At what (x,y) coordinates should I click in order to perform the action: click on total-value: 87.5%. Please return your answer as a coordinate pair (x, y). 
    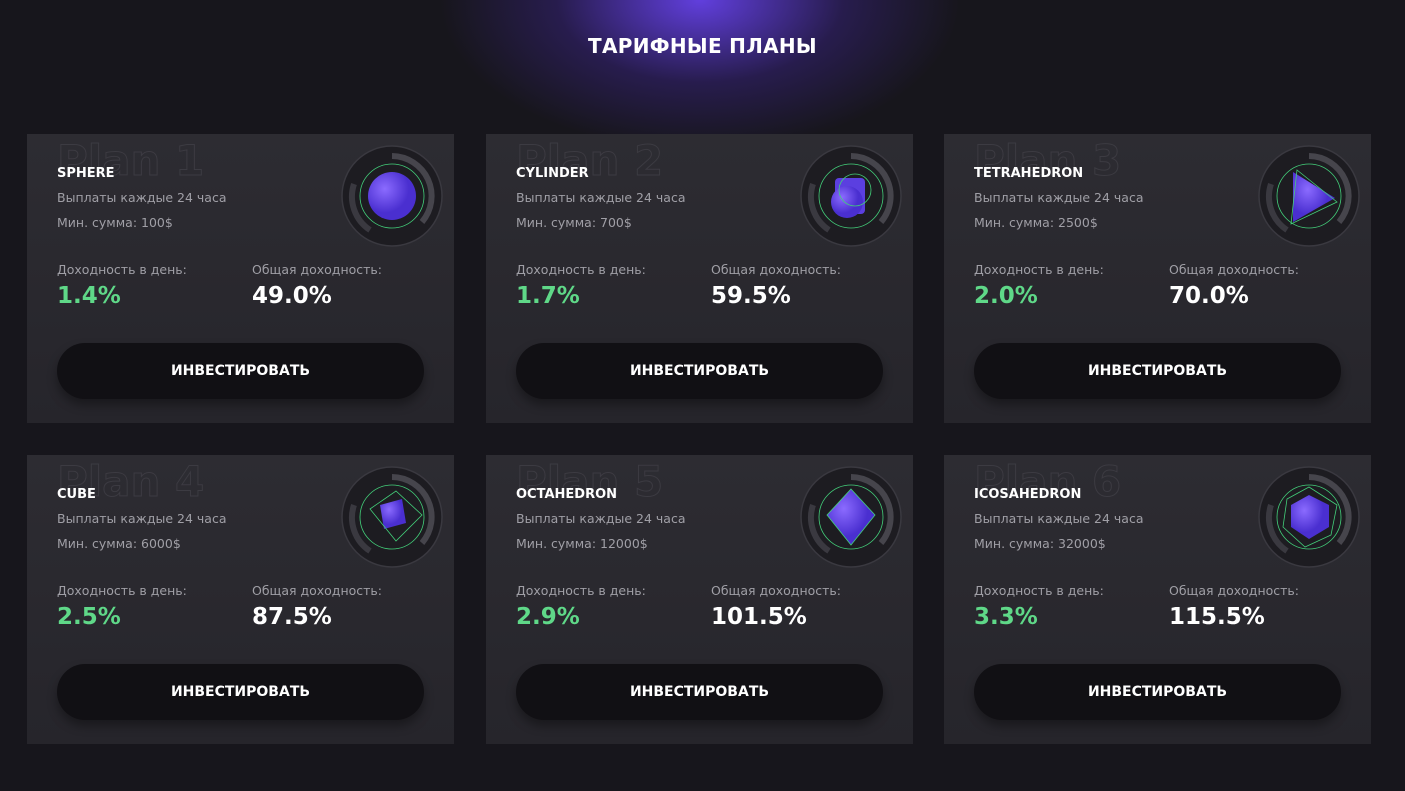
    Looking at the image, I should click on (292, 617).